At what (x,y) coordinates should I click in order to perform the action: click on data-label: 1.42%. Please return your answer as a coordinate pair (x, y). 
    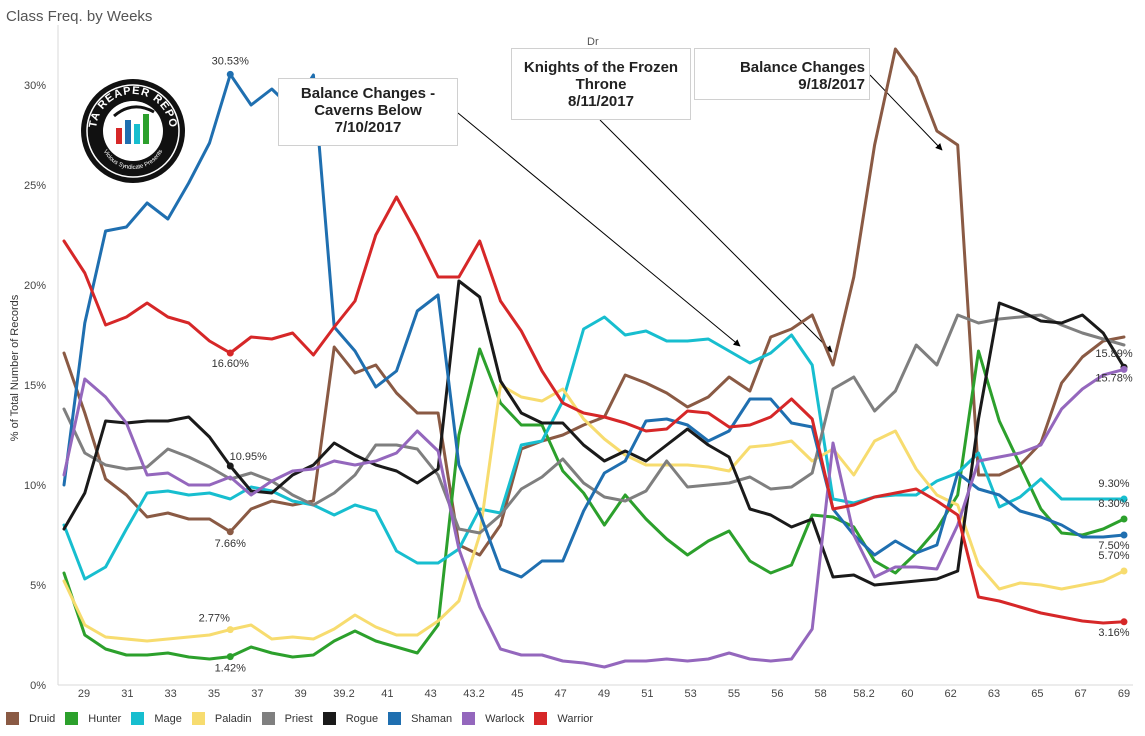
    Looking at the image, I should click on (230, 669).